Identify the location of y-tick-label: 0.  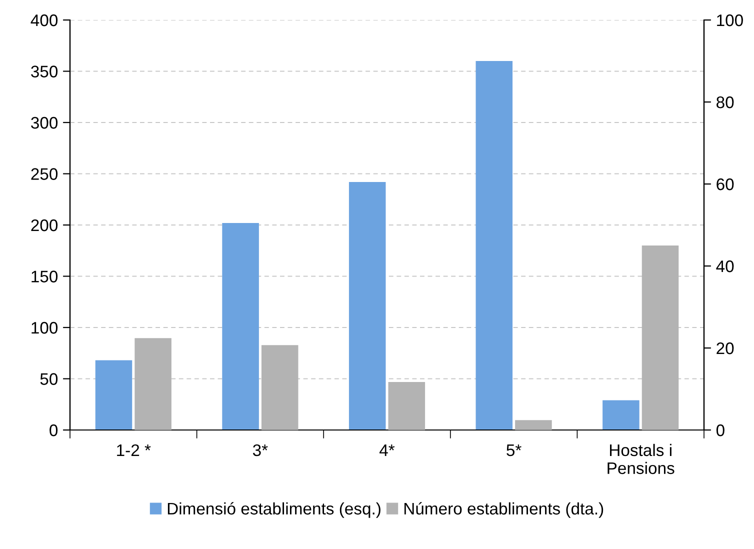
(54, 430).